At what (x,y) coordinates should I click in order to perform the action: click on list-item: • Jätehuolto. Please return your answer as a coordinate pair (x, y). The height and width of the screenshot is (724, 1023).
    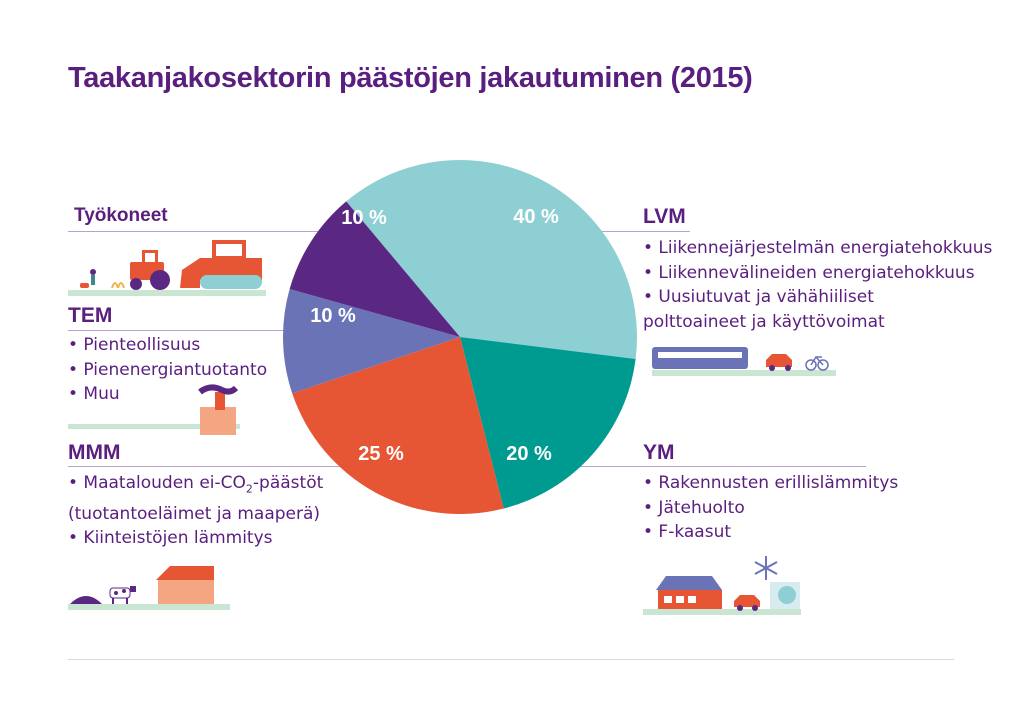
    Looking at the image, I should click on (694, 507).